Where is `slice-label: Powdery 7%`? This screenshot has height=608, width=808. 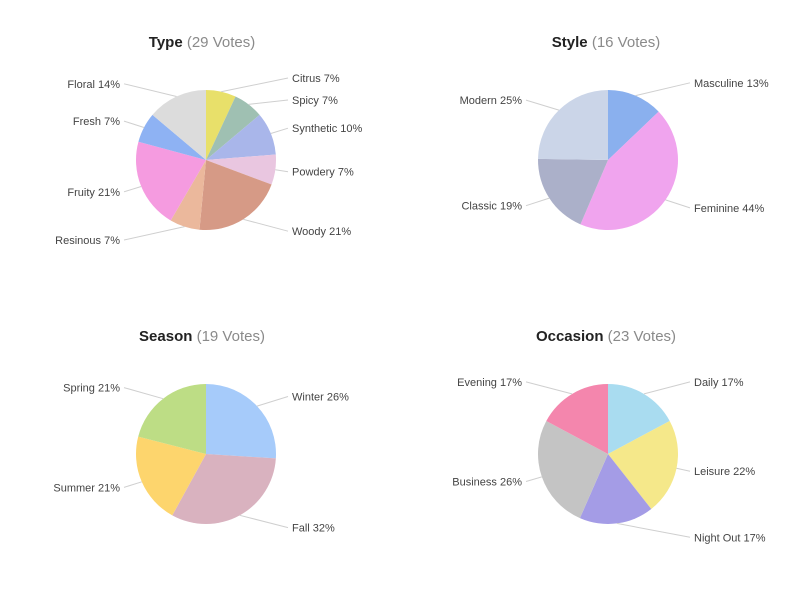
slice-label: Powdery 7% is located at coordinates (323, 173).